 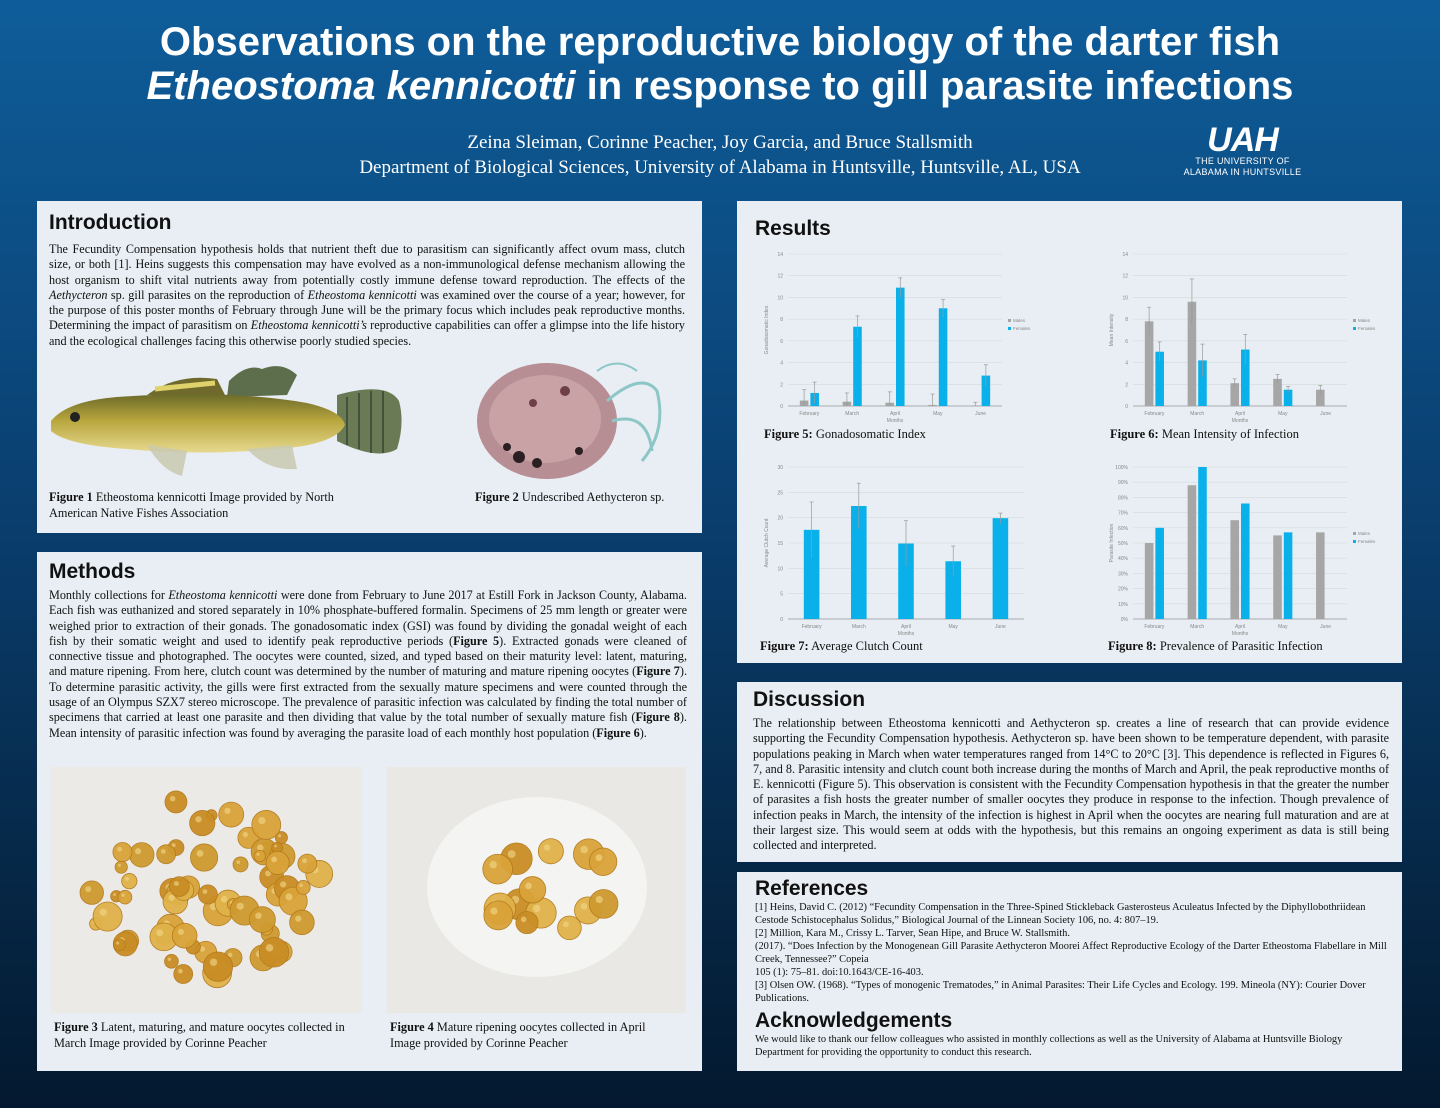 What do you see at coordinates (109, 595) in the screenshot?
I see `methods-text-1: Monthly collections for` at bounding box center [109, 595].